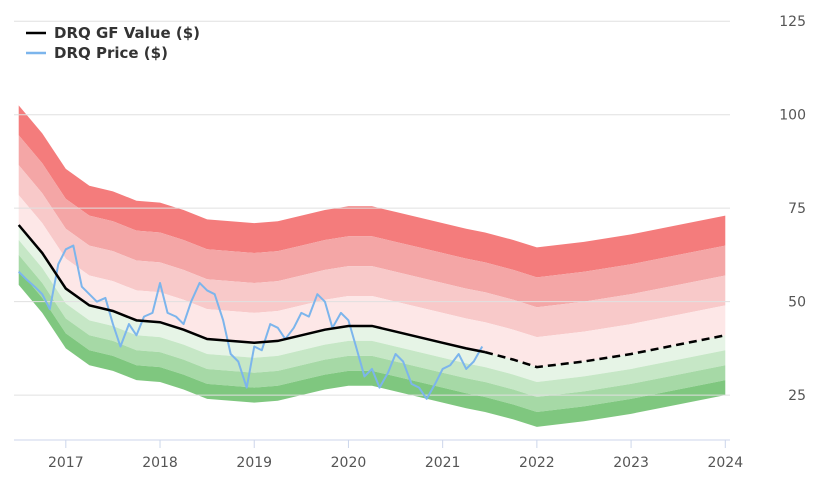  I want to click on legend: DRQ GF Value ($) DRQ Price ($), so click(113, 43).